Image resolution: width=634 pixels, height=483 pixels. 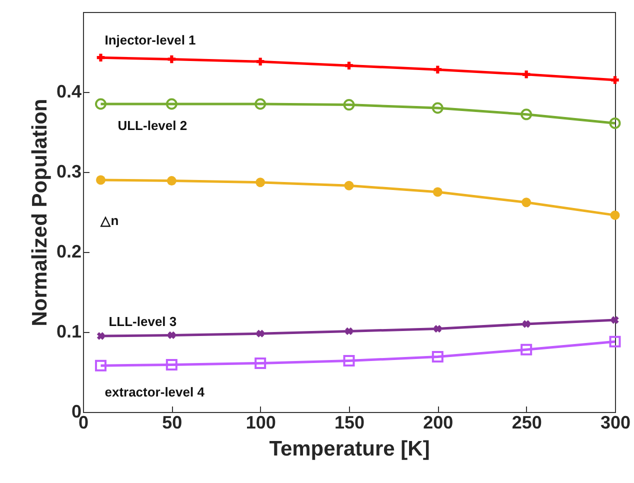 I want to click on y-tick-label: 0.1, so click(x=69, y=332).